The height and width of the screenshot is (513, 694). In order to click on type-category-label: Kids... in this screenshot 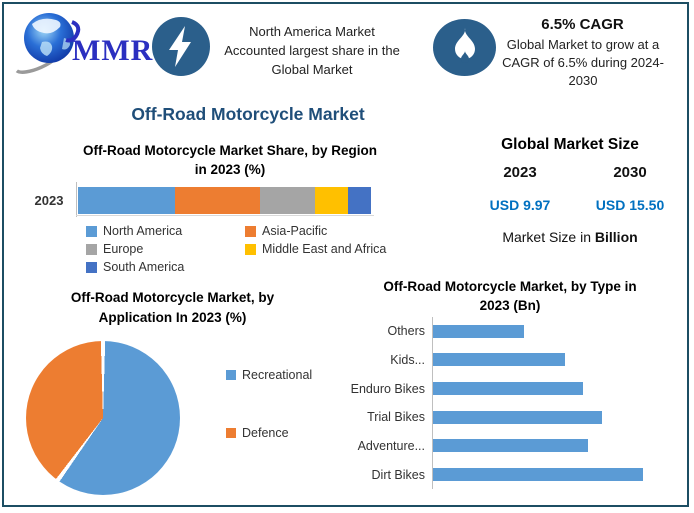, I will do `click(407, 359)`.